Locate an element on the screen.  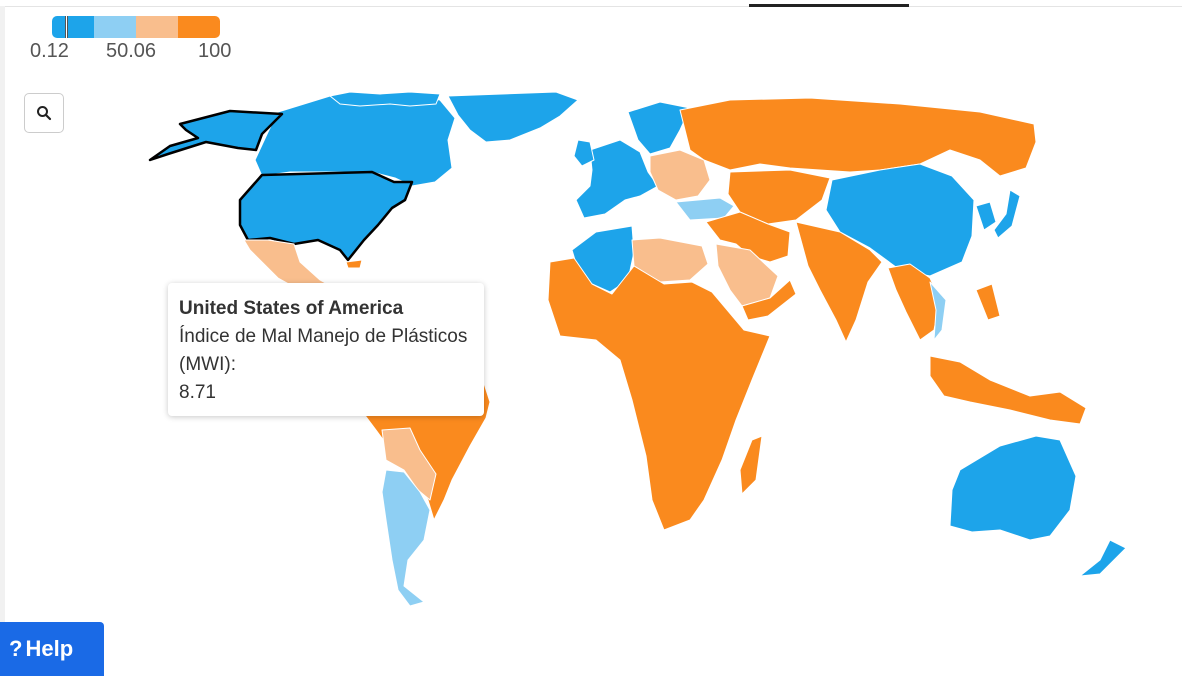
region-madagascar is located at coordinates (751, 465).